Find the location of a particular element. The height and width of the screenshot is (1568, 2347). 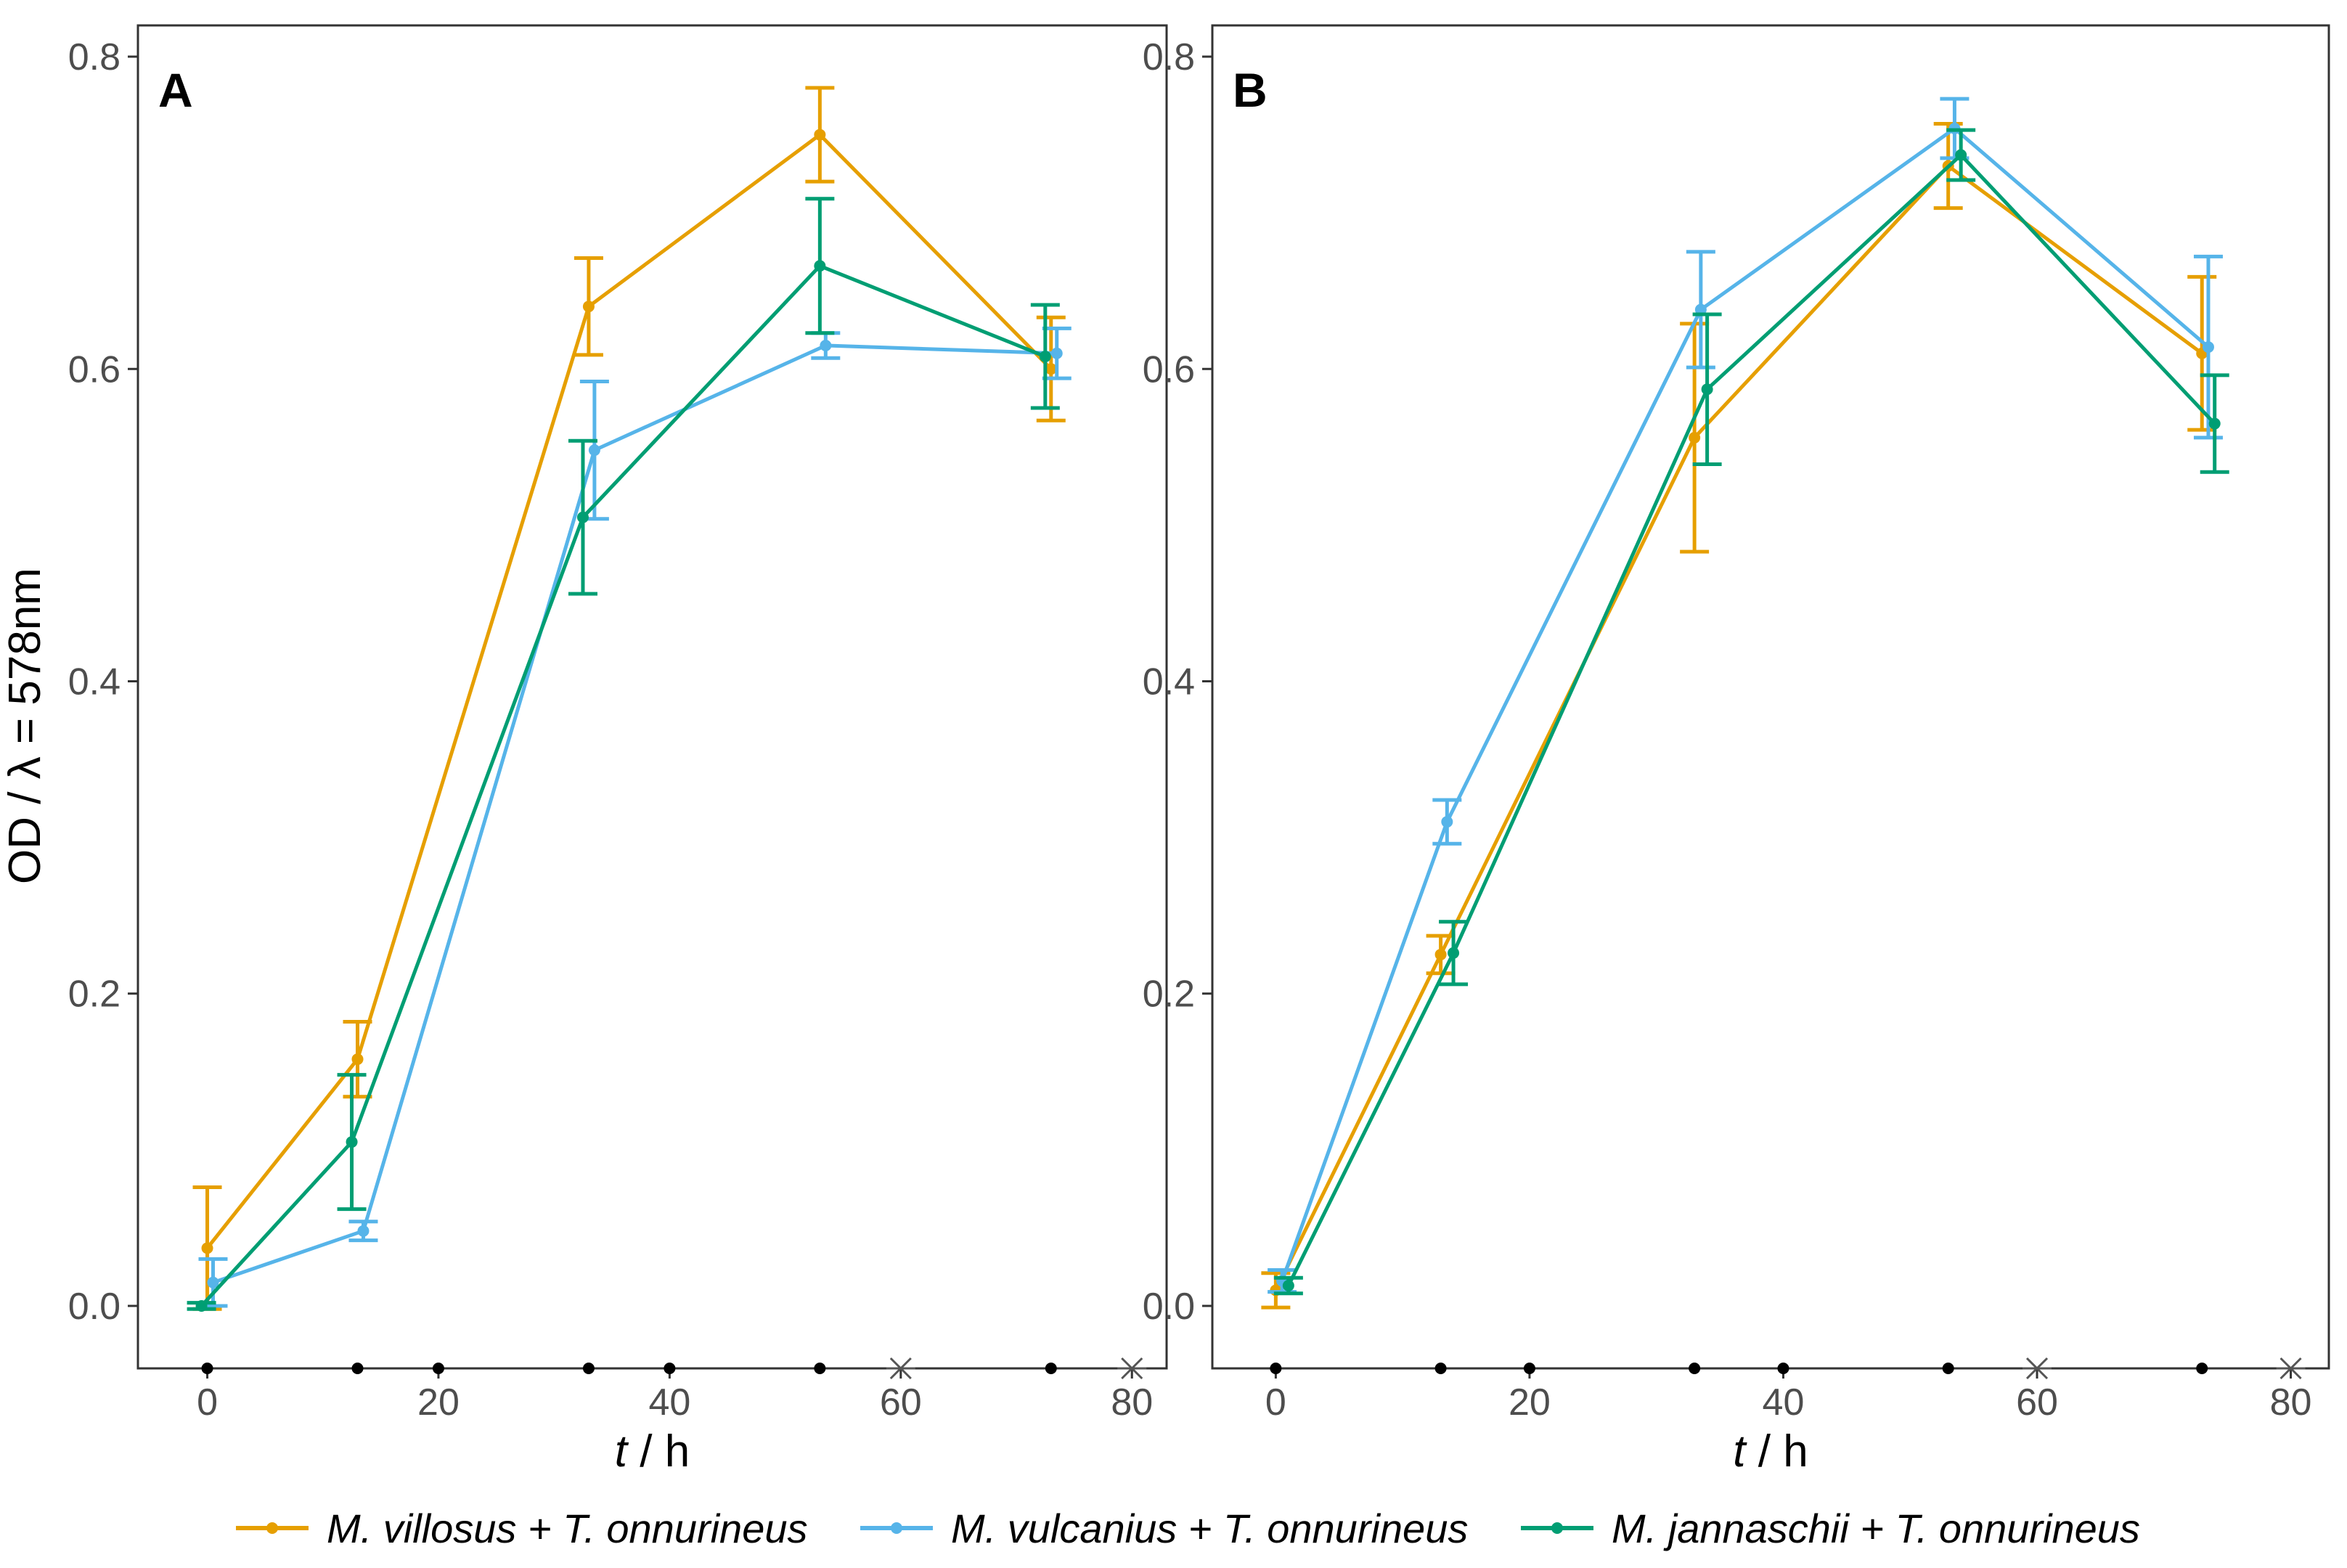

legend-item-jannaschii: M. jannaschii + T. onnurineus is located at coordinates (1830, 1529).